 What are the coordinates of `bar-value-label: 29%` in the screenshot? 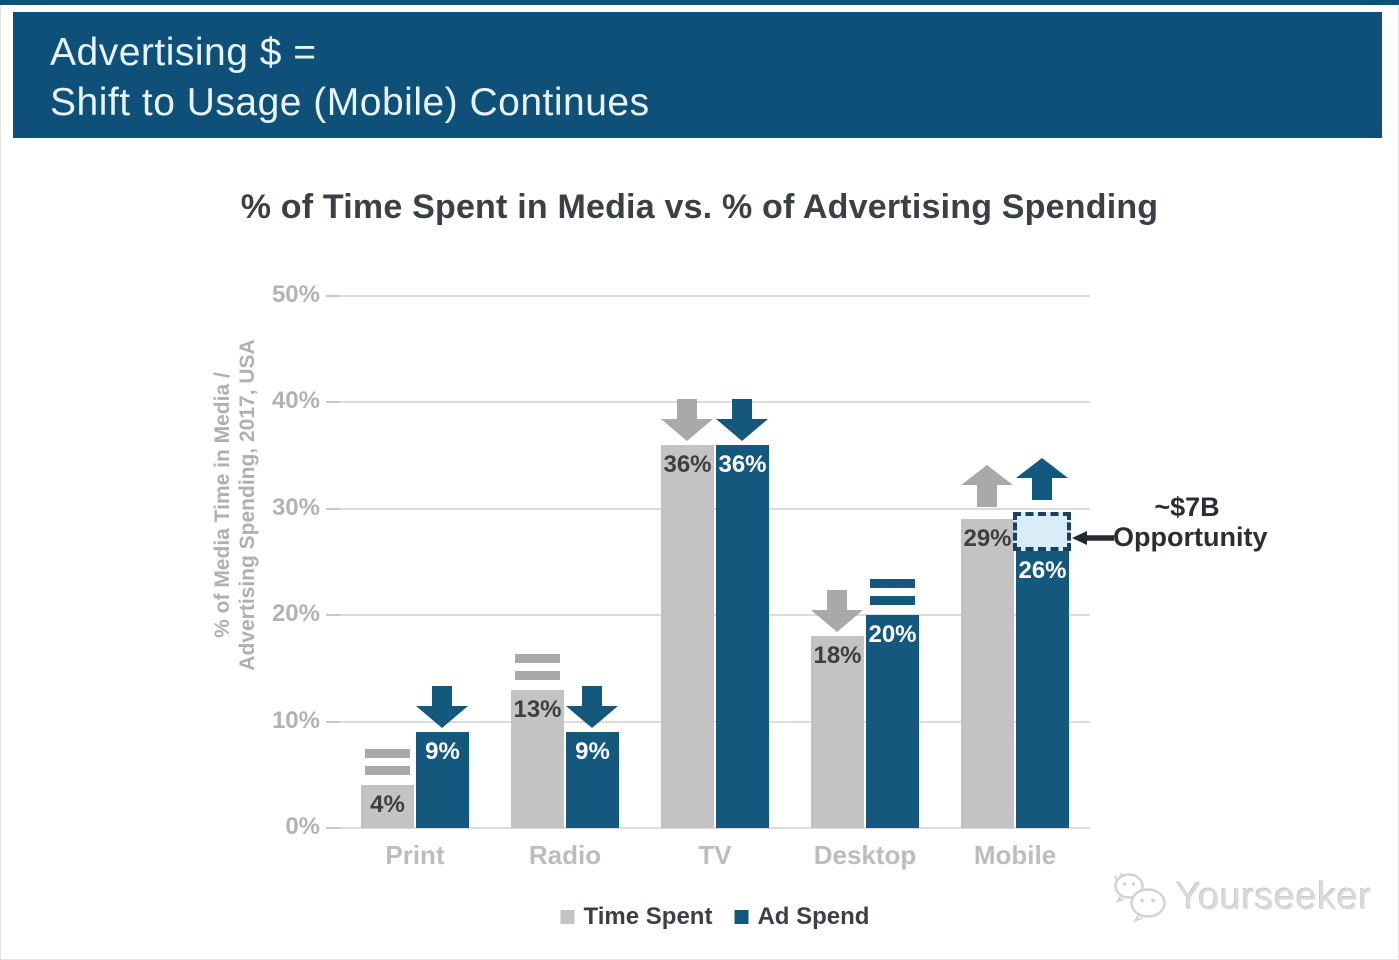 It's located at (987, 539).